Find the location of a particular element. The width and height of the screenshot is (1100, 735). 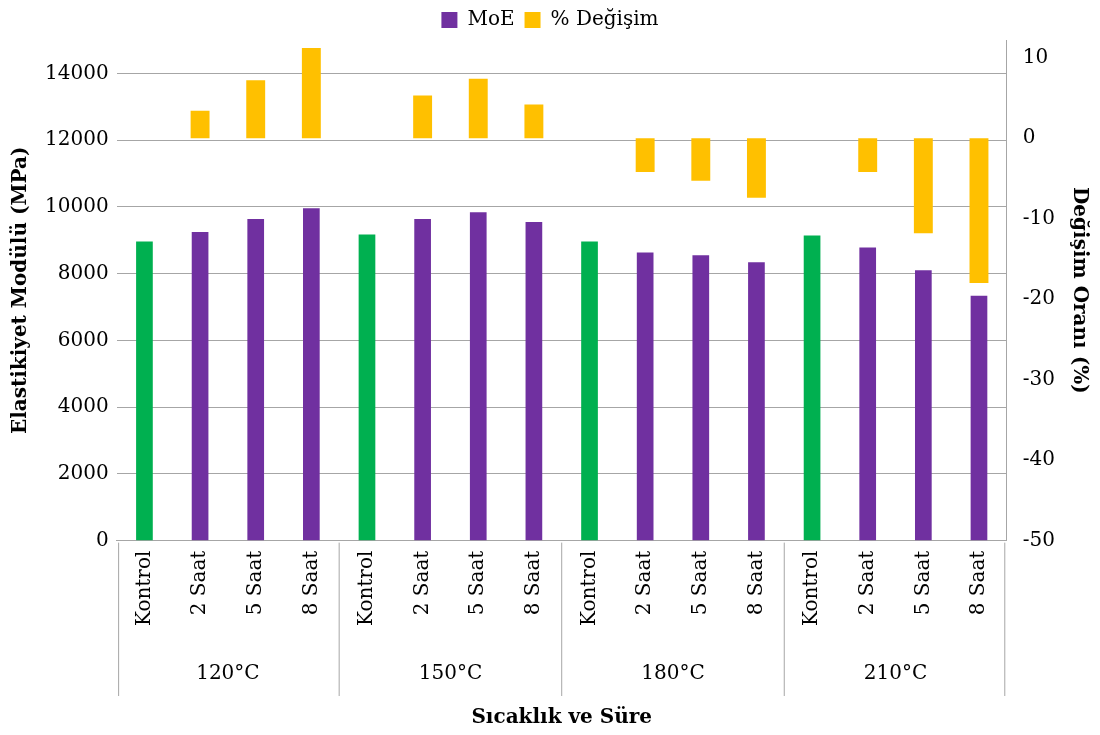

y-tick-label: 6000 is located at coordinates (83, 338).